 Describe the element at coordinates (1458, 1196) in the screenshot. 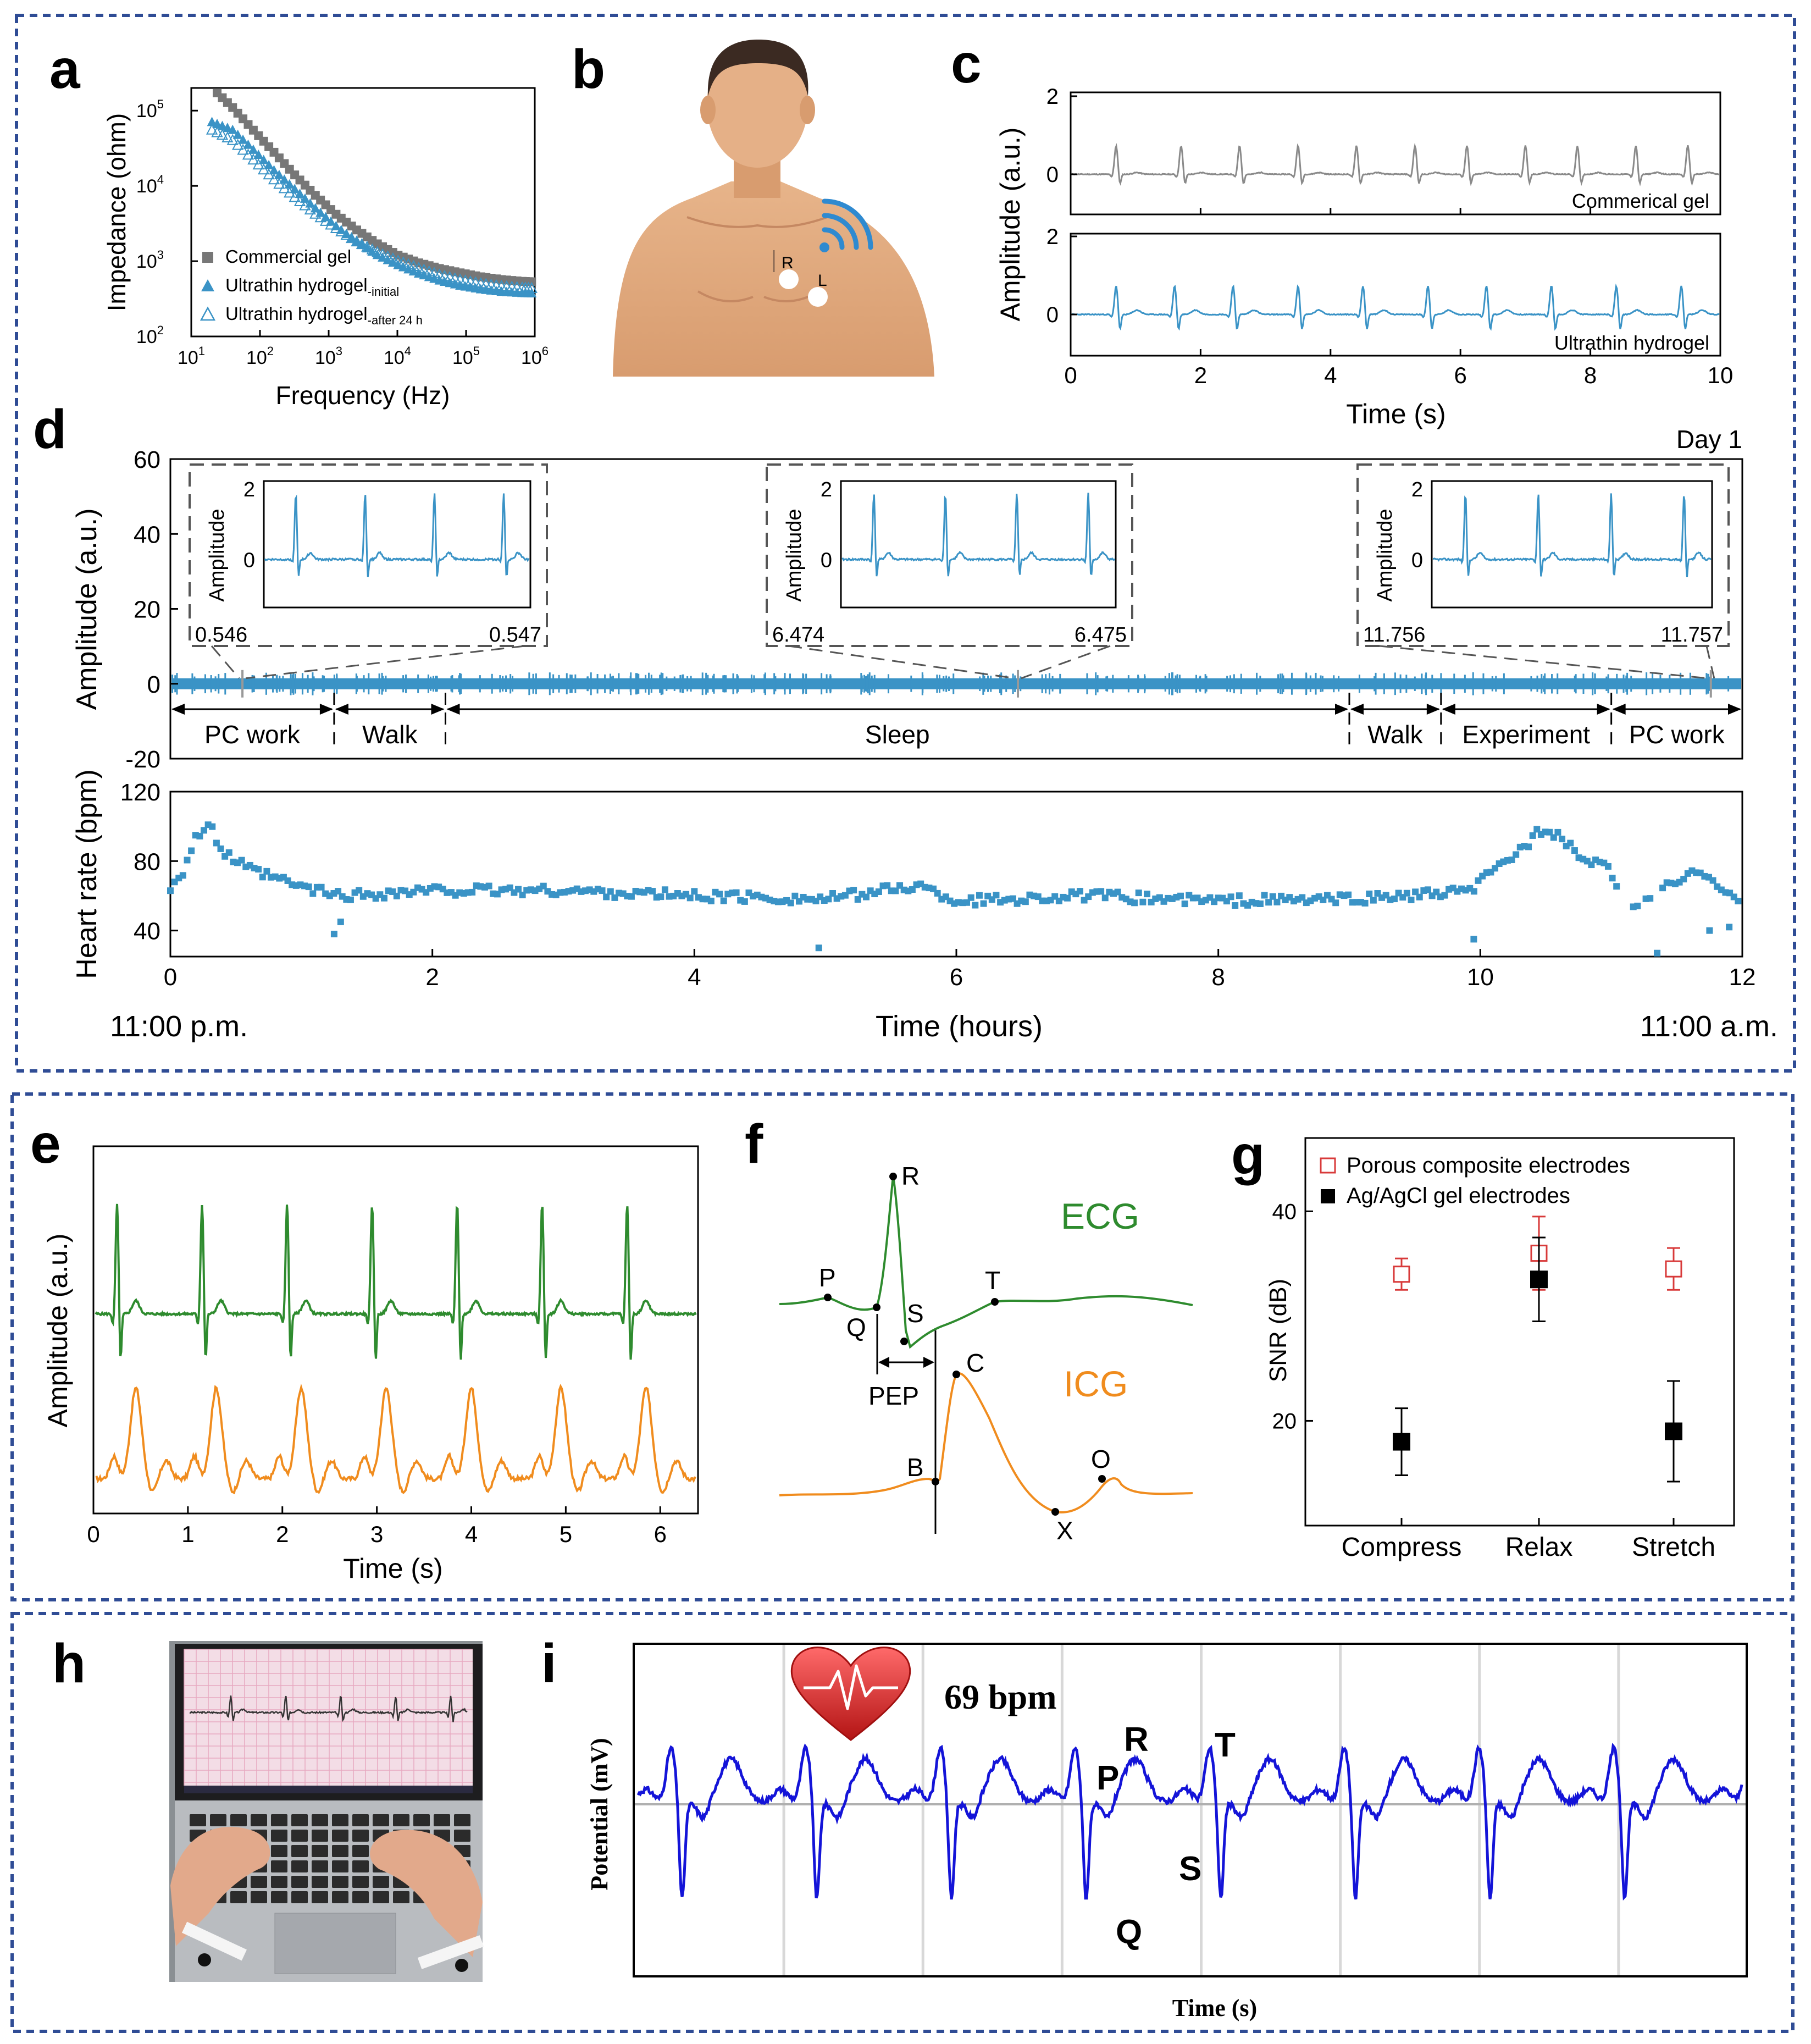

I see `legend-label-agagcl: Ag/AgCl gel electrodes` at that location.